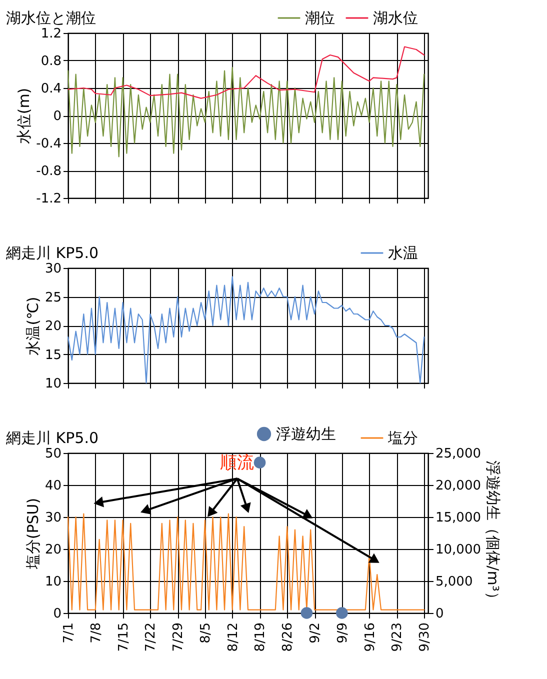 The height and width of the screenshot is (679, 547). I want to click on y2-tick-label: 15,000, so click(458, 518).